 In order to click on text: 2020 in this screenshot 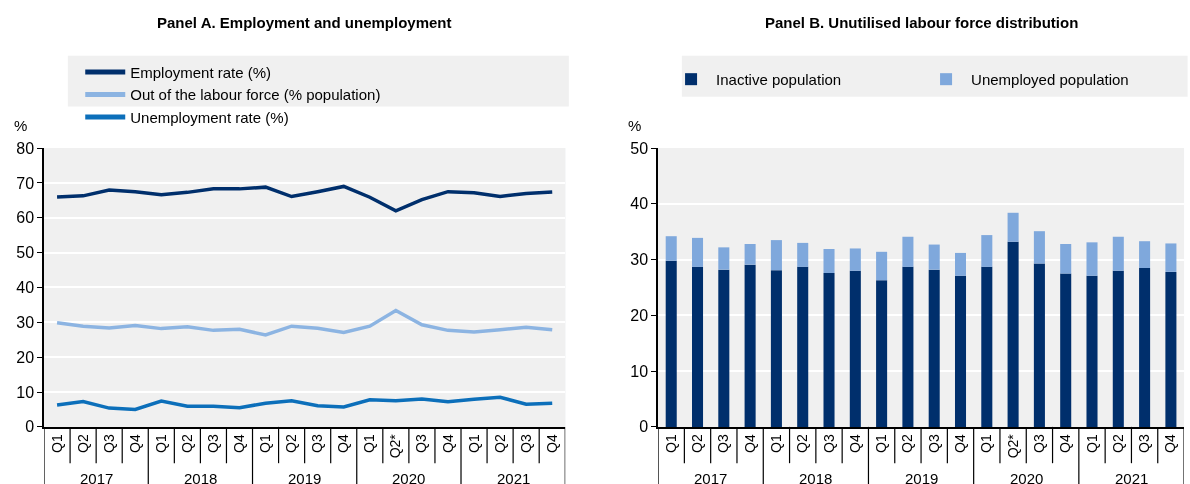, I will do `click(1027, 477)`.